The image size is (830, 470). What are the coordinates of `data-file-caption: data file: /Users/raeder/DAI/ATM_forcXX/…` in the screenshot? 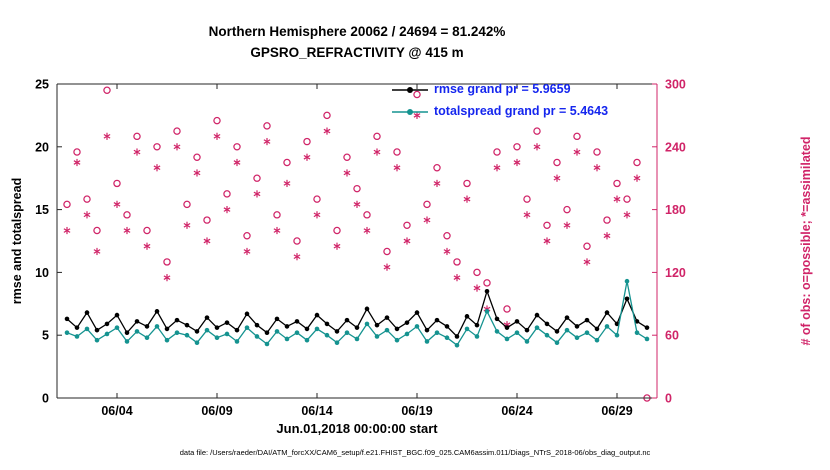 It's located at (415, 452).